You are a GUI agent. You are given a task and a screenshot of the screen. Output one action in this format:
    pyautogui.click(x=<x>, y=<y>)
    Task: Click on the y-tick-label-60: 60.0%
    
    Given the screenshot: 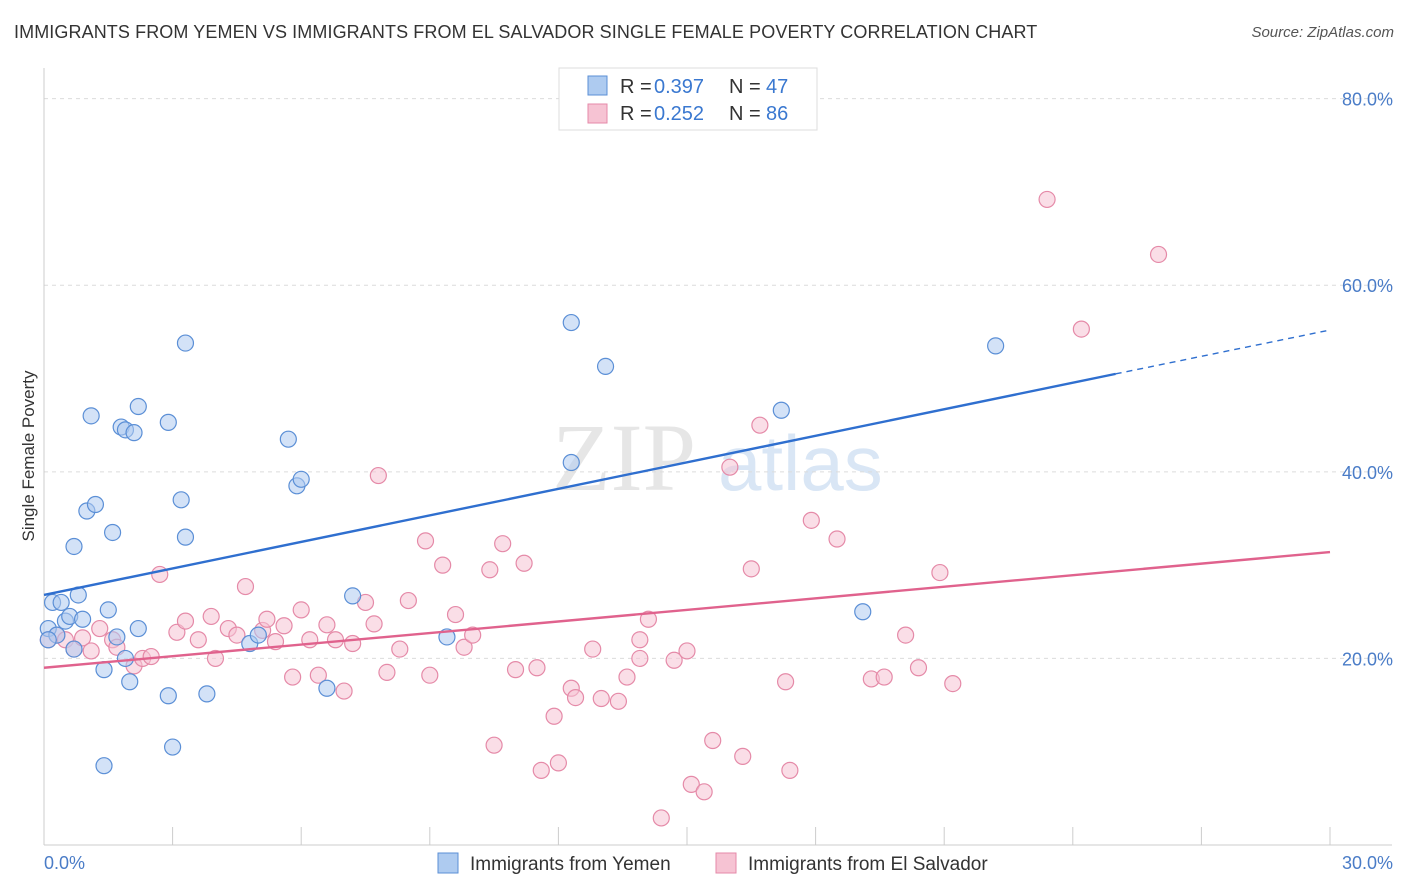 What is the action you would take?
    pyautogui.click(x=1367, y=286)
    